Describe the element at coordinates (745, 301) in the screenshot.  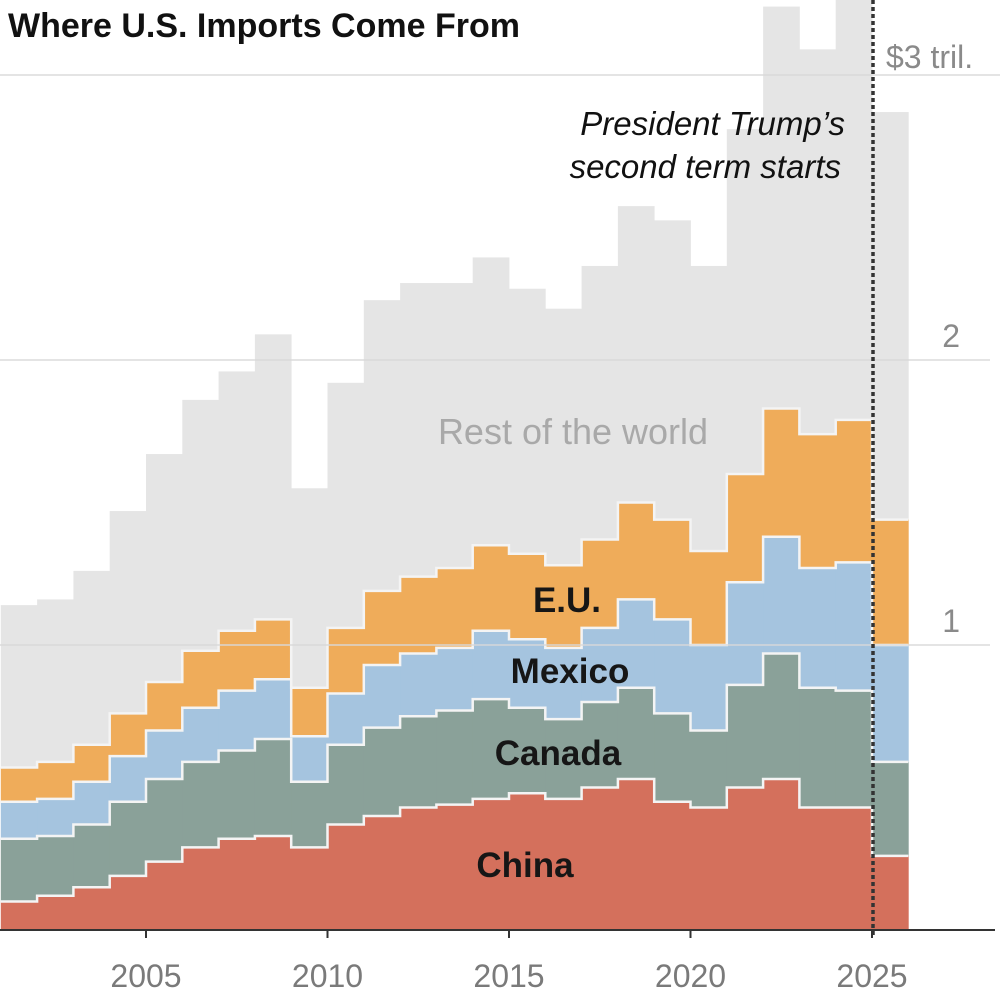
I see `bar-rest-of-the-world-2021` at that location.